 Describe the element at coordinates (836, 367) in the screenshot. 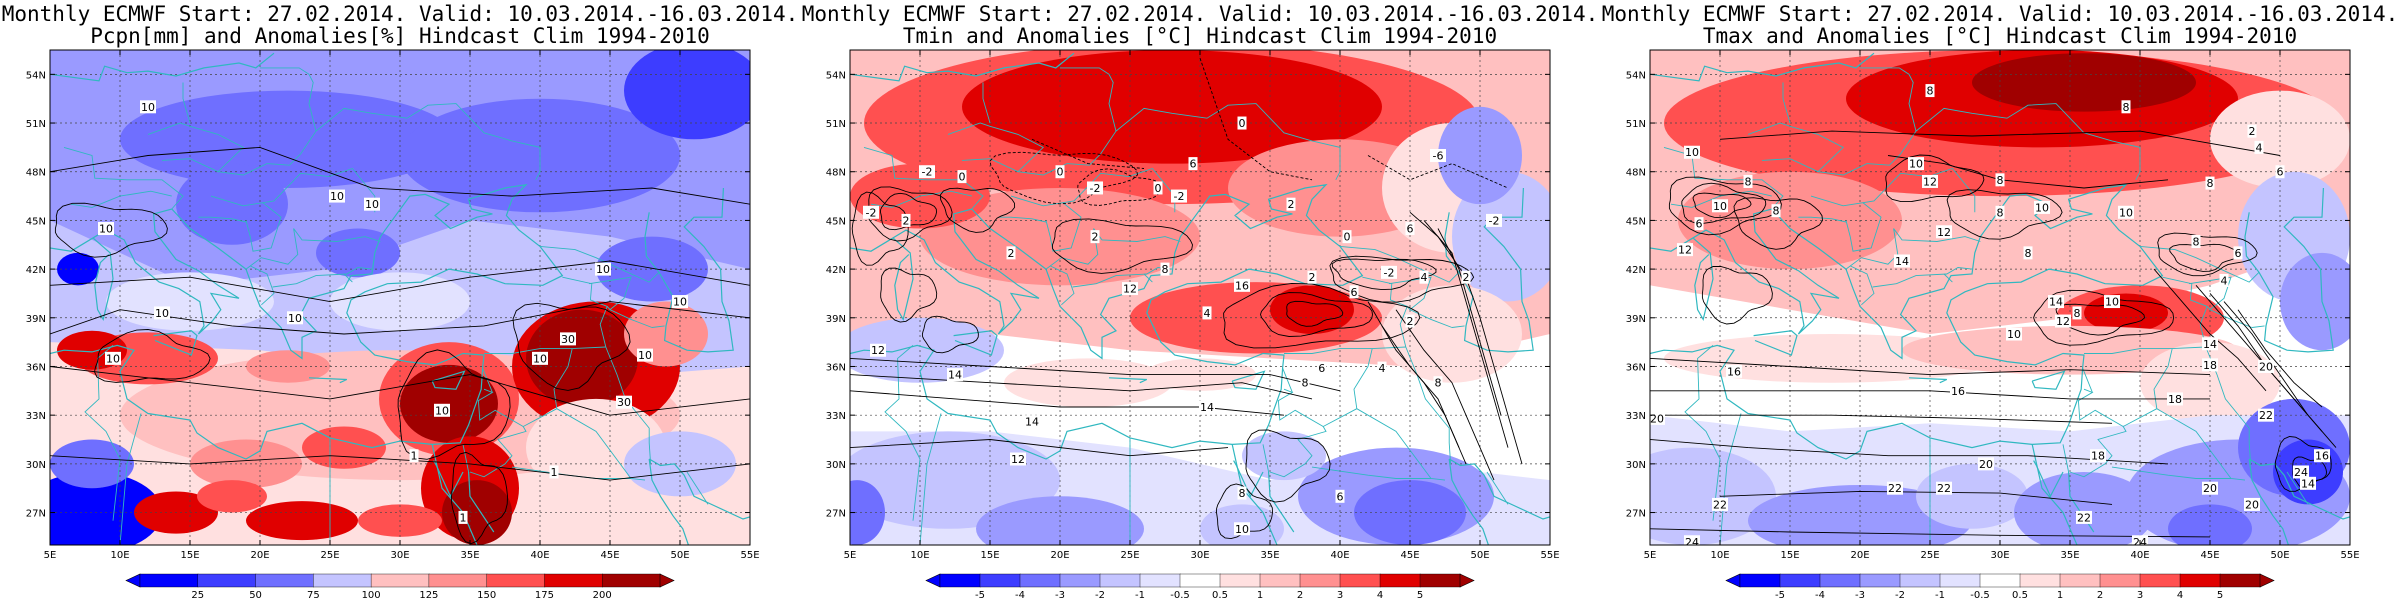

I see `lat-label: 36N` at that location.